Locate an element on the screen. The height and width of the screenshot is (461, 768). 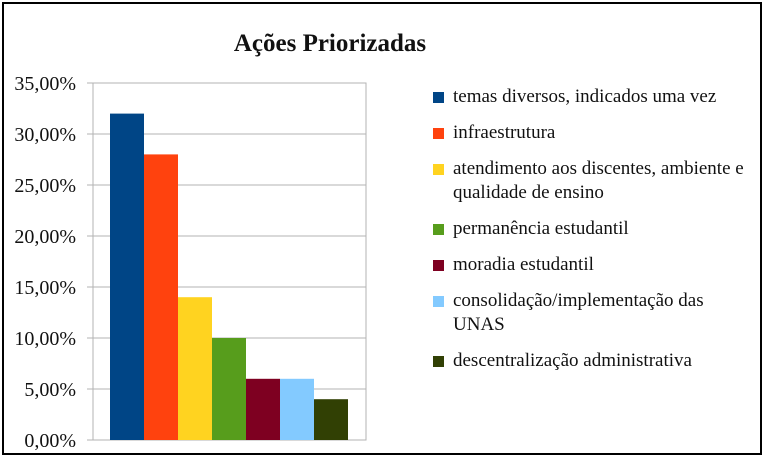
y-tick-label: 25,00% is located at coordinates (45, 186).